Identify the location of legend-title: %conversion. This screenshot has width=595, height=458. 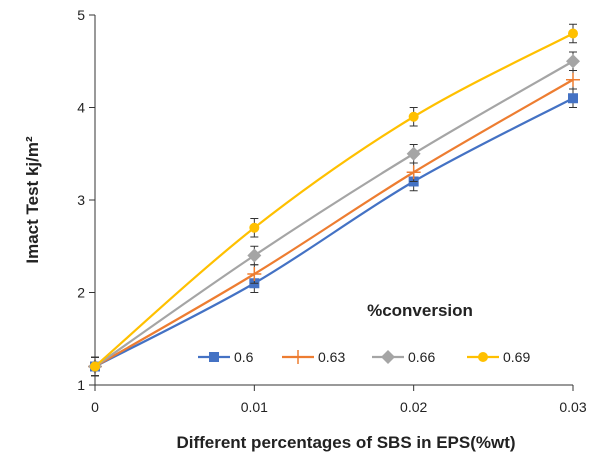
(420, 310).